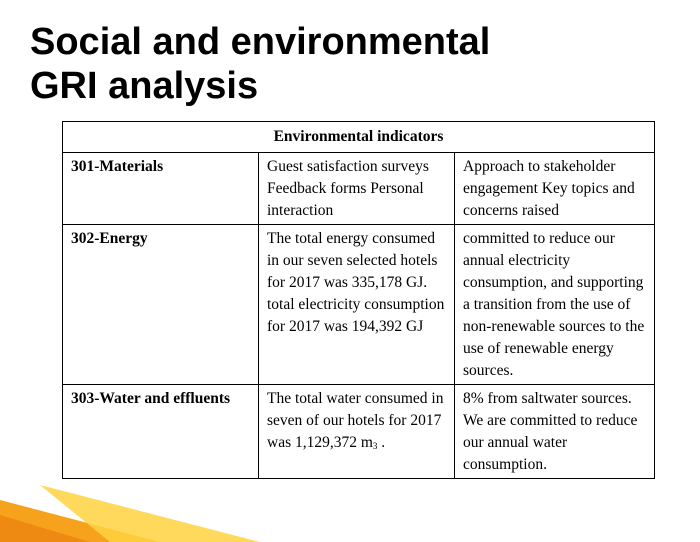 This screenshot has height=542, width=700. What do you see at coordinates (160, 431) in the screenshot?
I see `indicator-cell: 303-Water and effluents` at bounding box center [160, 431].